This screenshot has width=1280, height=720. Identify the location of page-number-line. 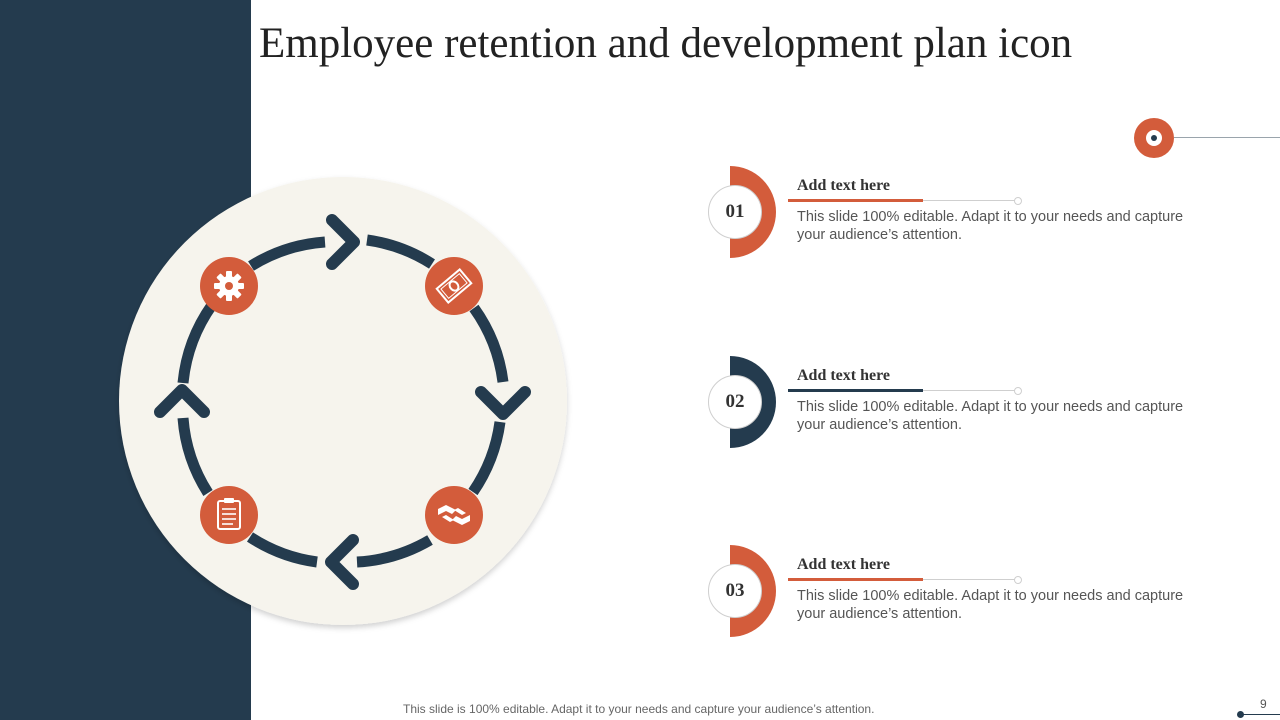
(1260, 714).